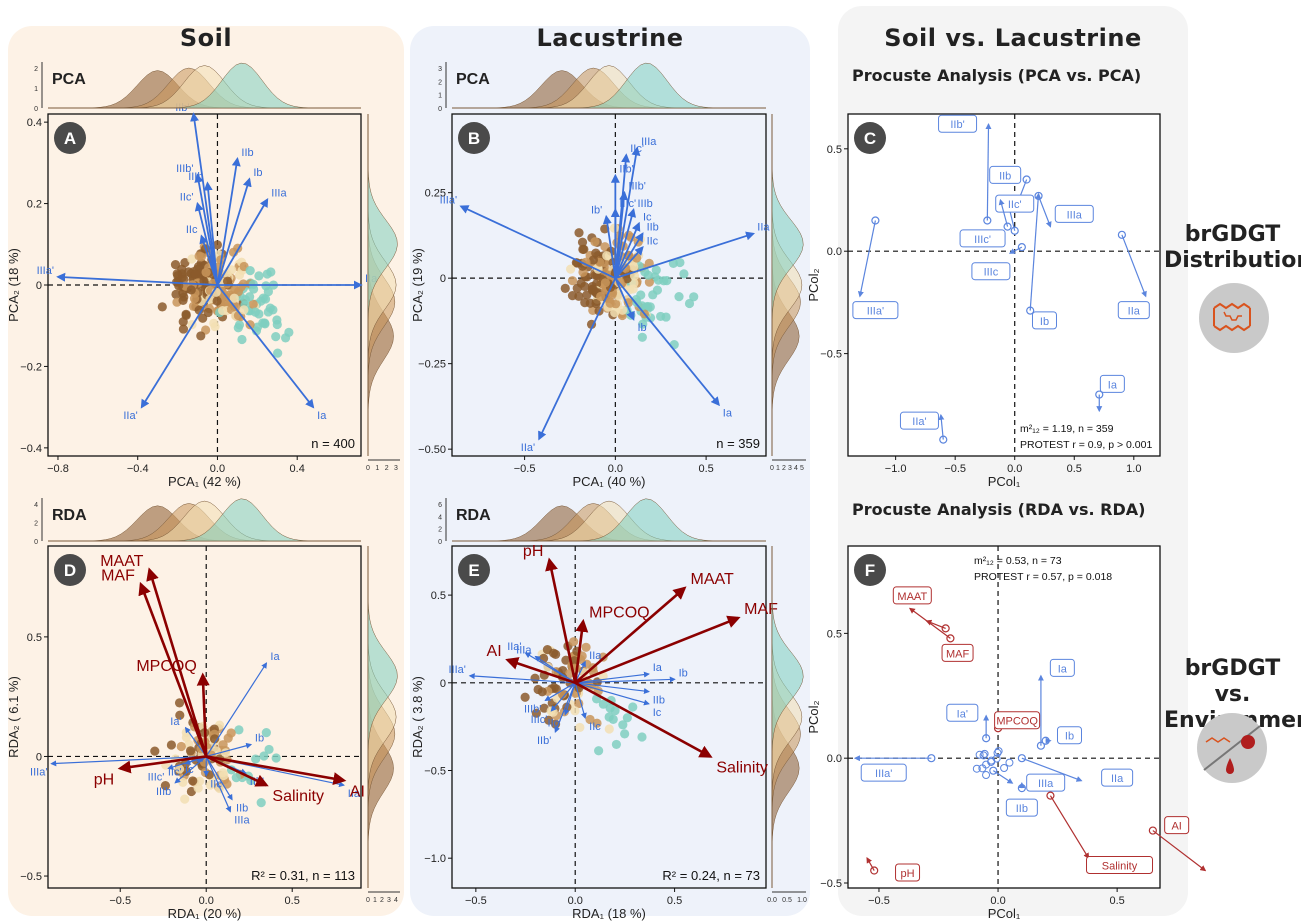  What do you see at coordinates (1043, 577) in the screenshot?
I see `procrustes-stat-2: PROTEST r = 0.57, p = 0.018` at bounding box center [1043, 577].